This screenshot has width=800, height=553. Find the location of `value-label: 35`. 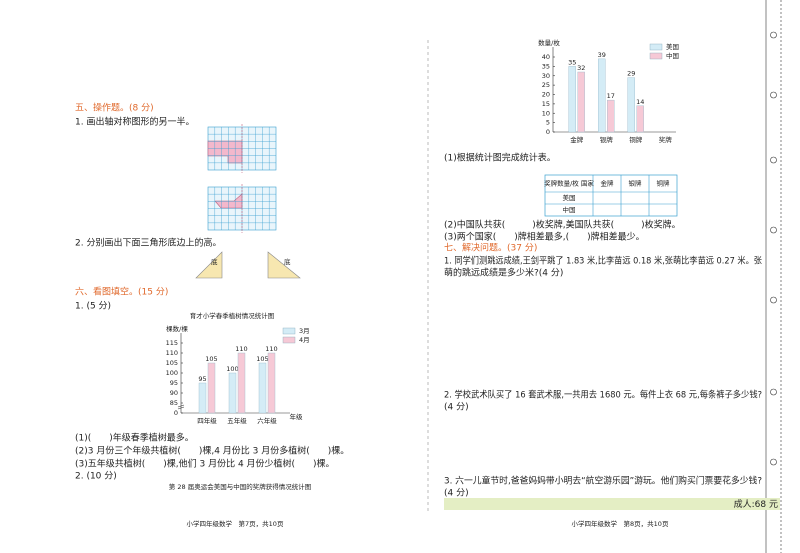

value-label: 35 is located at coordinates (572, 62).